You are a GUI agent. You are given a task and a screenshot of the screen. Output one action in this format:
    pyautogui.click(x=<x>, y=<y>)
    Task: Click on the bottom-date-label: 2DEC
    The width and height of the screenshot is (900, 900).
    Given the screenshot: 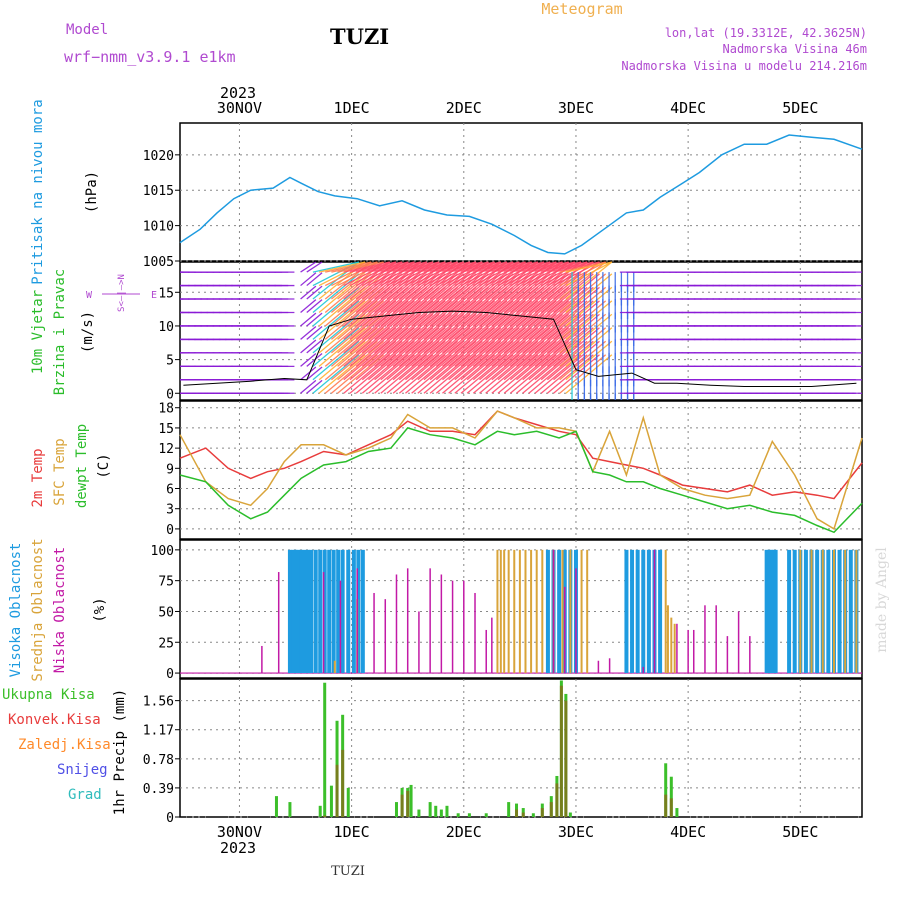 What is the action you would take?
    pyautogui.click(x=464, y=832)
    